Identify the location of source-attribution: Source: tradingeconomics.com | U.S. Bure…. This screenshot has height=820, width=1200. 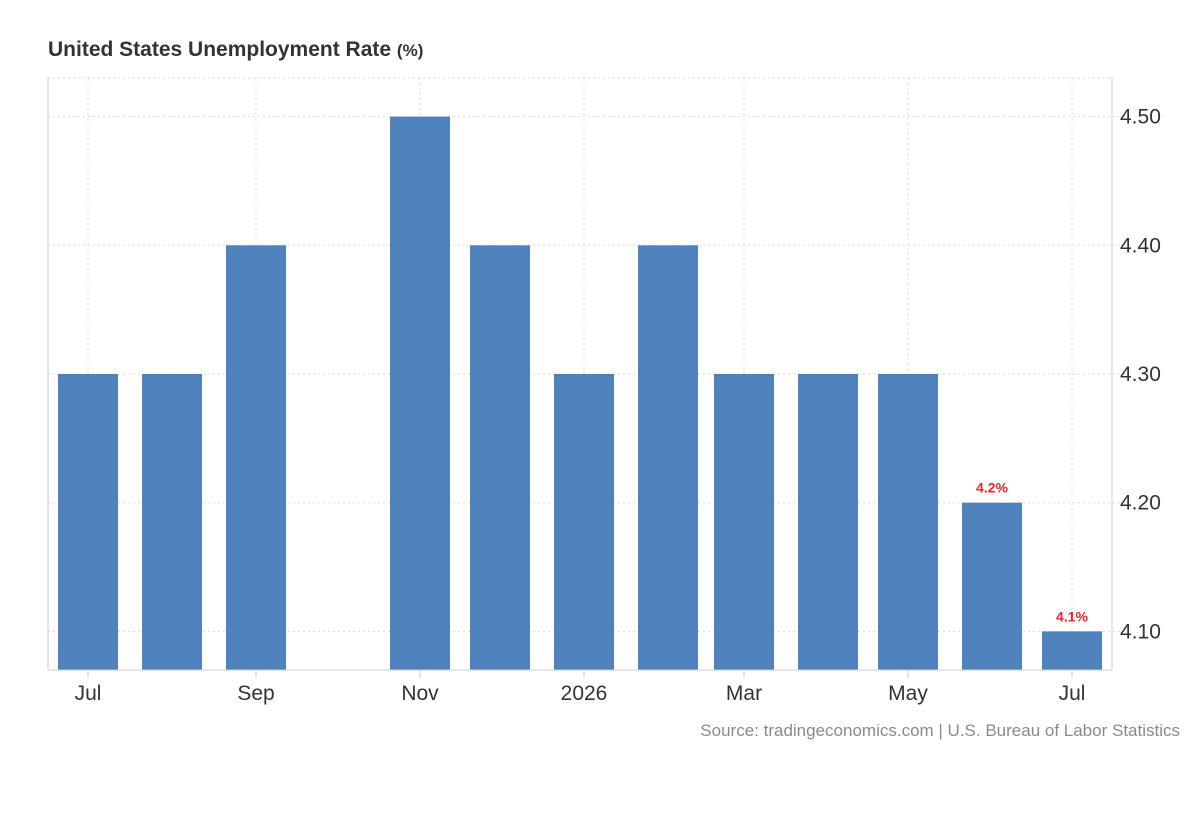
(940, 730).